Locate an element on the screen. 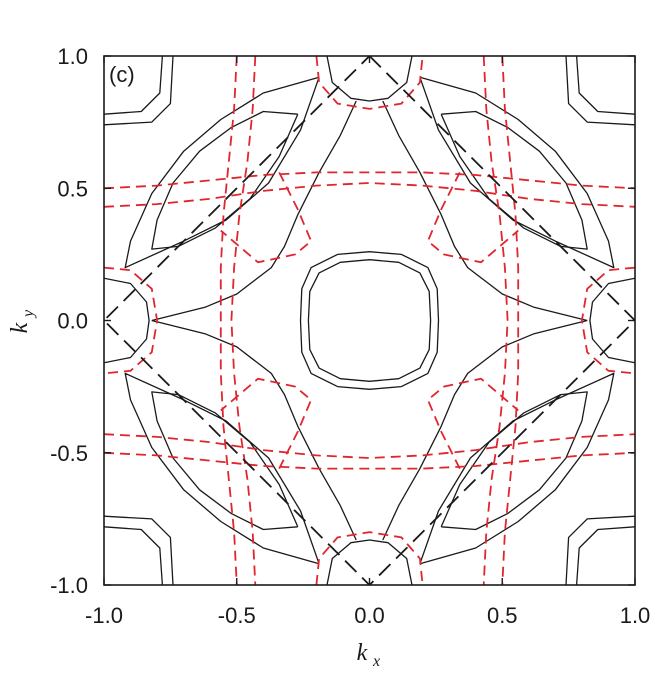  panel-label: (c) is located at coordinates (122, 74).